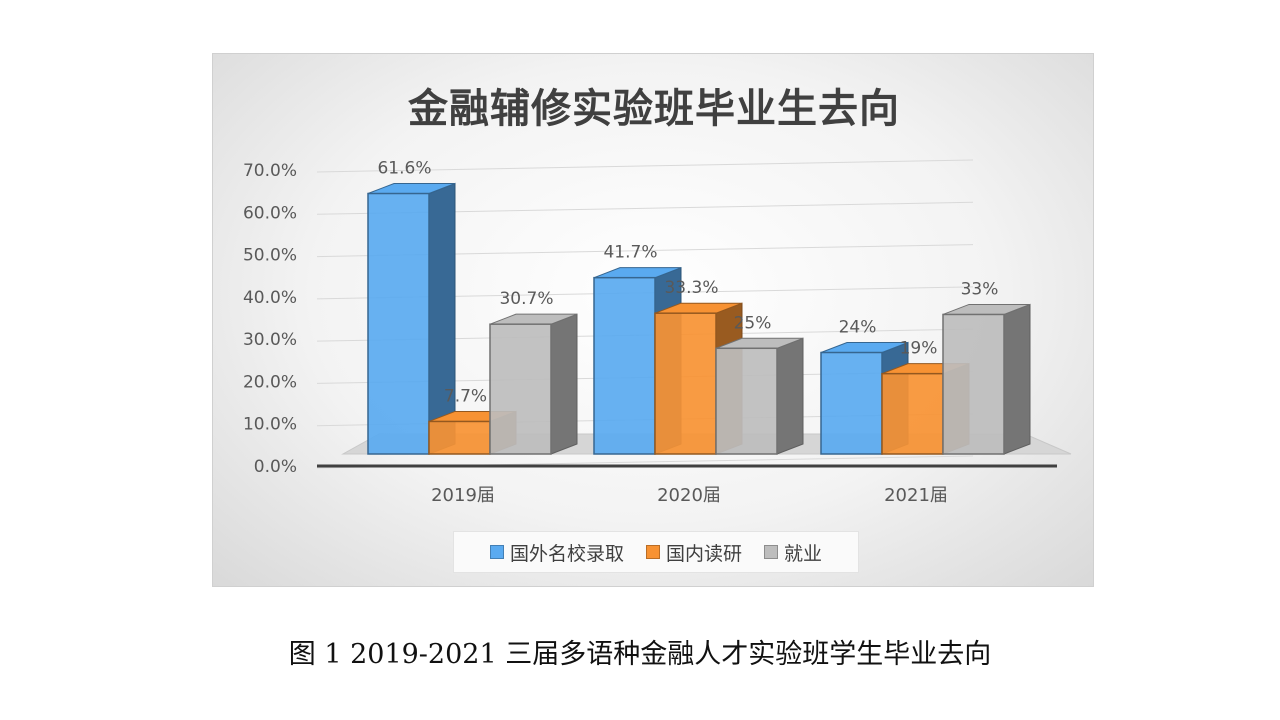  What do you see at coordinates (275, 467) in the screenshot?
I see `y-tick-label: 0.0%` at bounding box center [275, 467].